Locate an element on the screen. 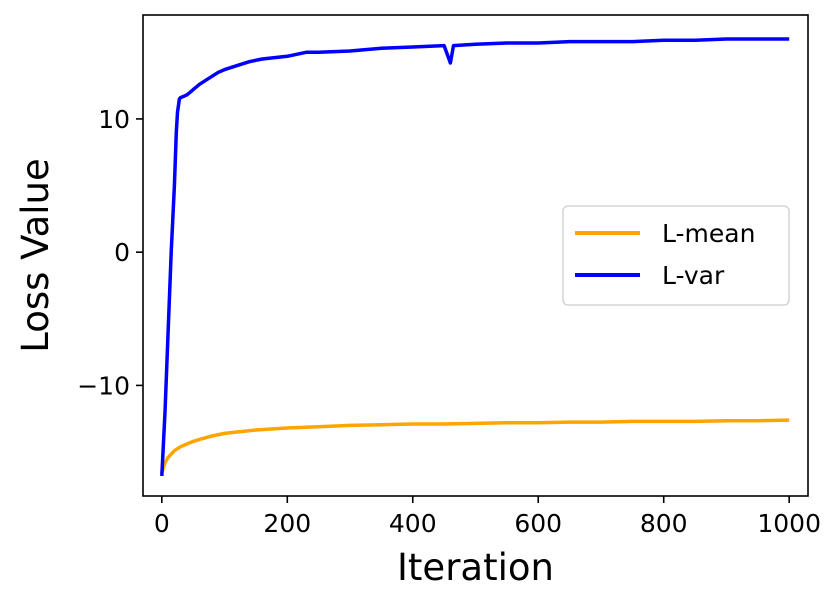 The image size is (830, 605). y-axis-title: Loss Value is located at coordinates (35, 255).